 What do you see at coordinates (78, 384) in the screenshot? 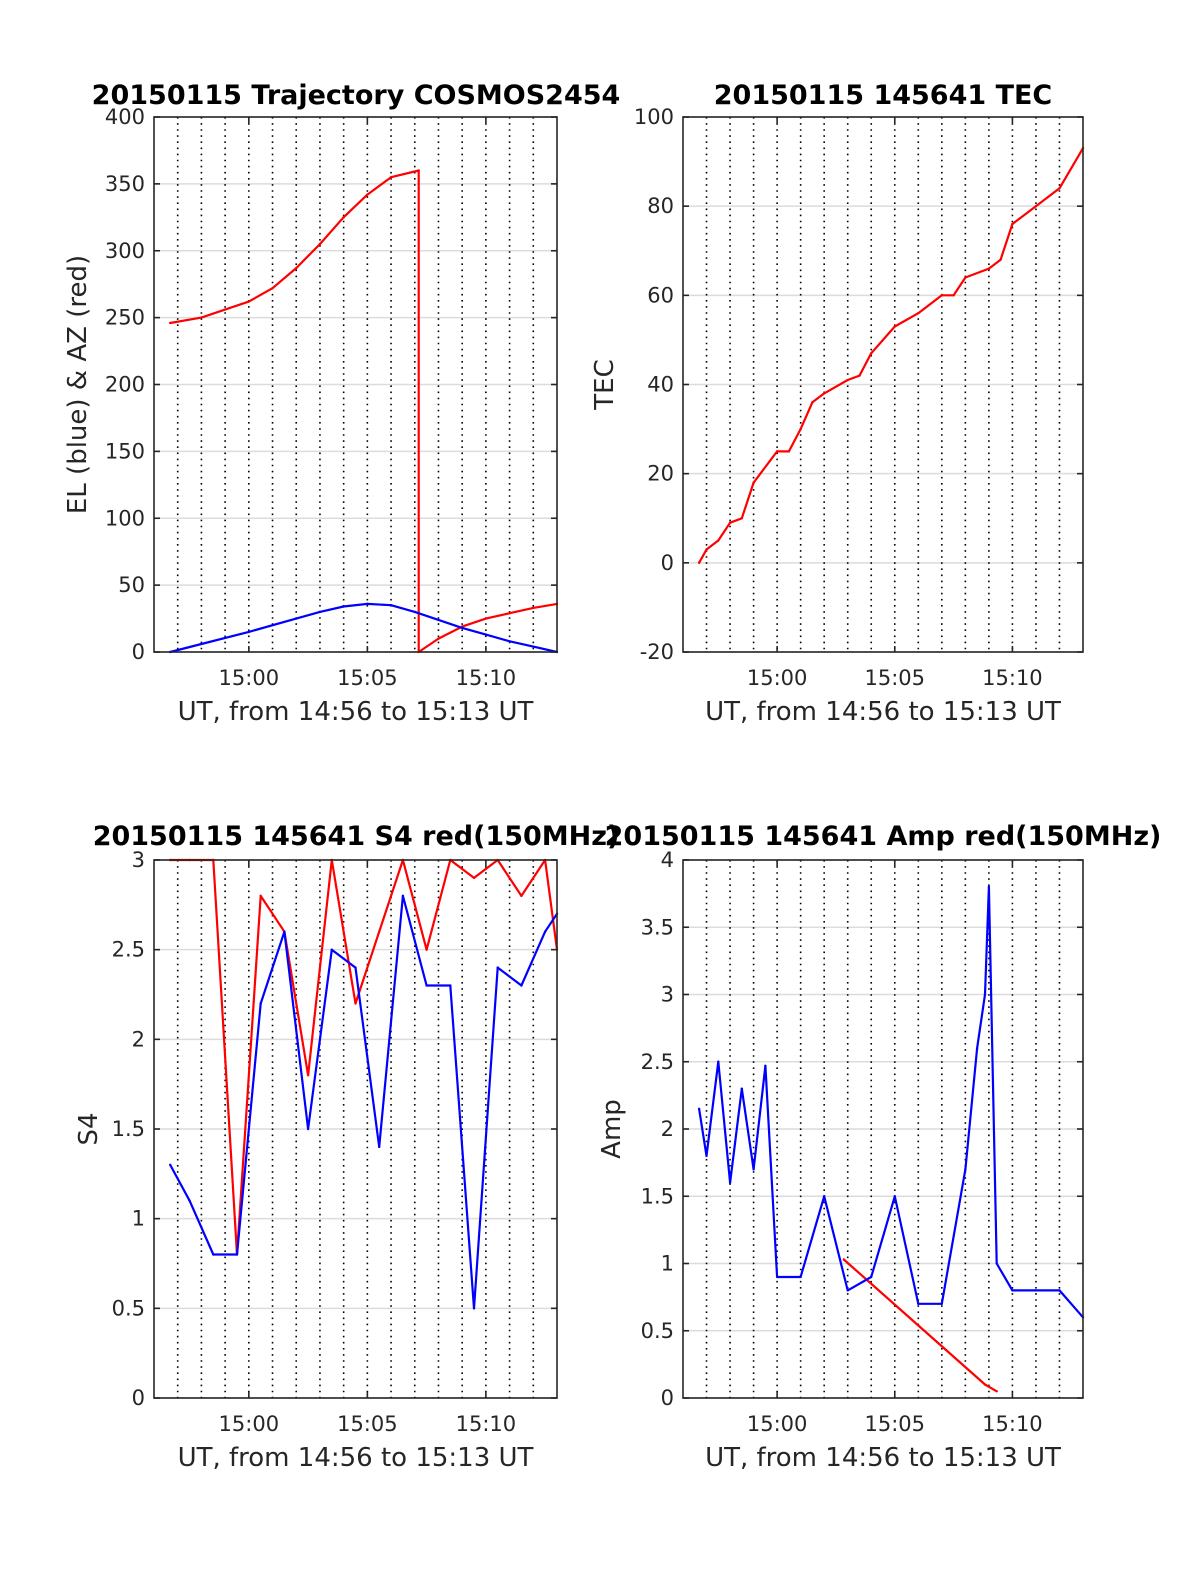
I see `y-axis-label: EL (blue) & AZ (red)` at bounding box center [78, 384].